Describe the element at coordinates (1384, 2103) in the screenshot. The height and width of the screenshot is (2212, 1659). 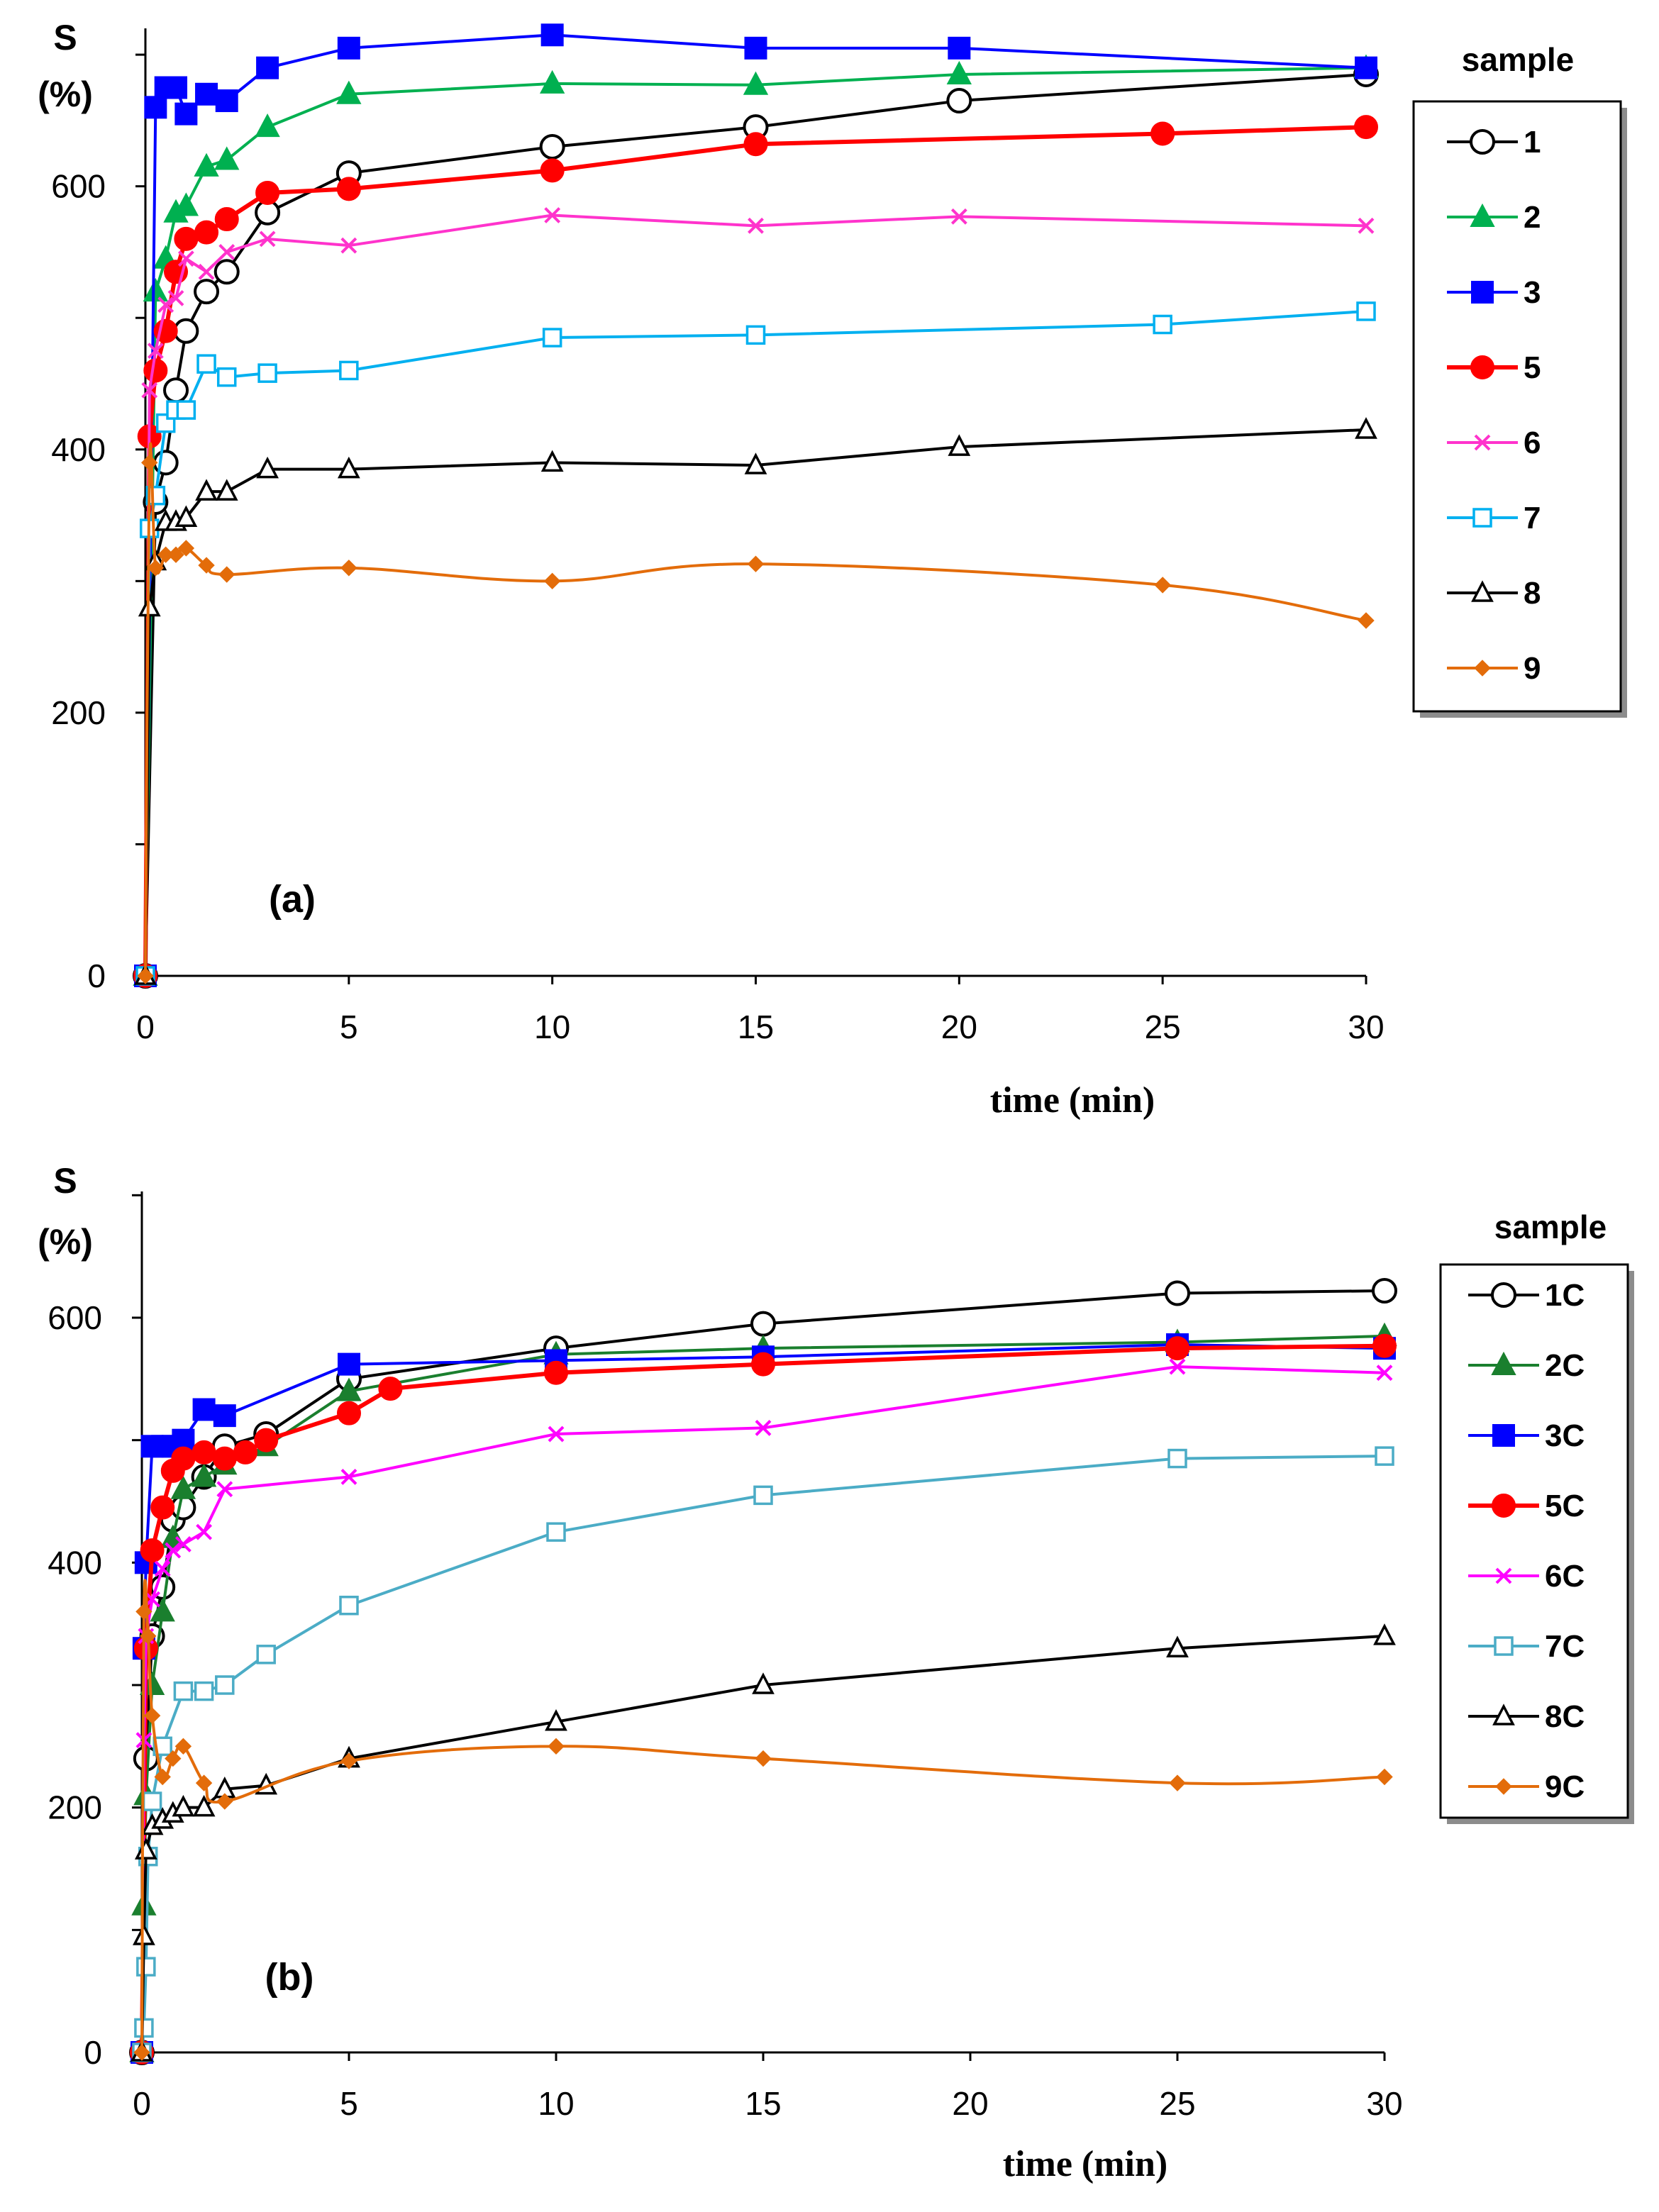
I see `panel-b-x-tick-label: 30` at that location.